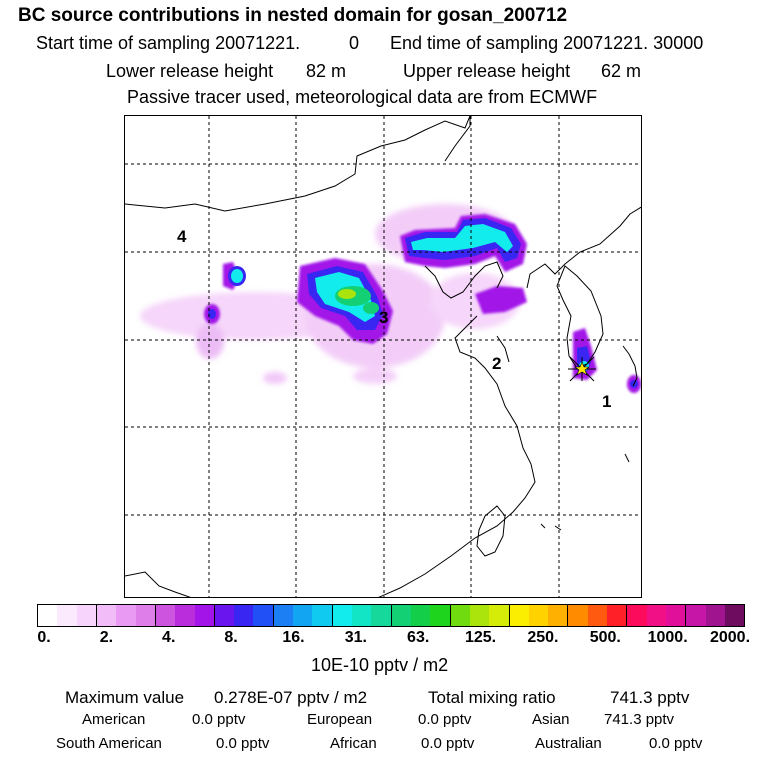 The width and height of the screenshot is (768, 768). Describe the element at coordinates (543, 637) in the screenshot. I see `colorbar-tick-label: 250.` at that location.